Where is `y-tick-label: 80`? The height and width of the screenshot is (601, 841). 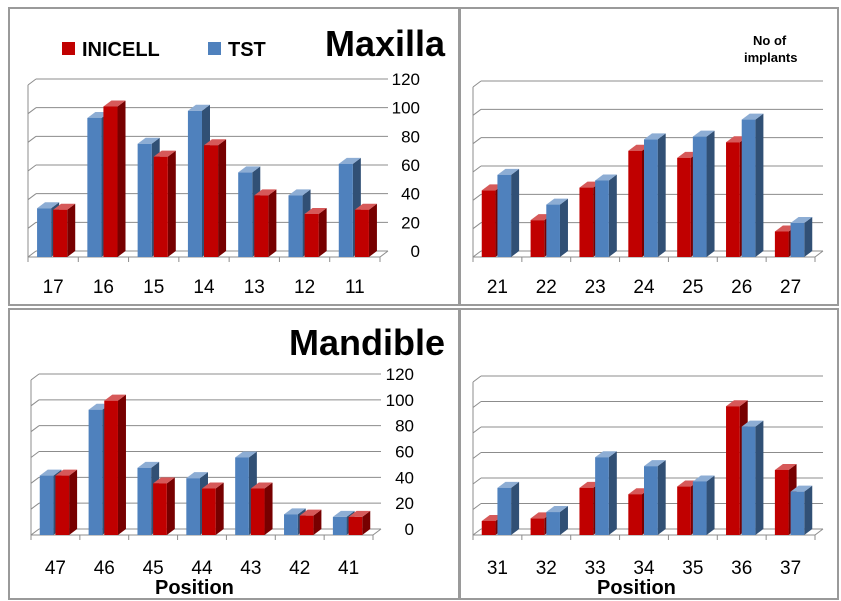 y-tick-label: 80 is located at coordinates (404, 426).